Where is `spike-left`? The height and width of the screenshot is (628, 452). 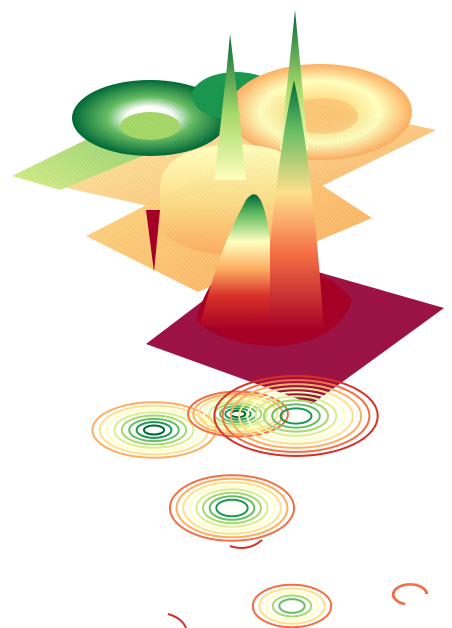
spike-left is located at coordinates (230, 107).